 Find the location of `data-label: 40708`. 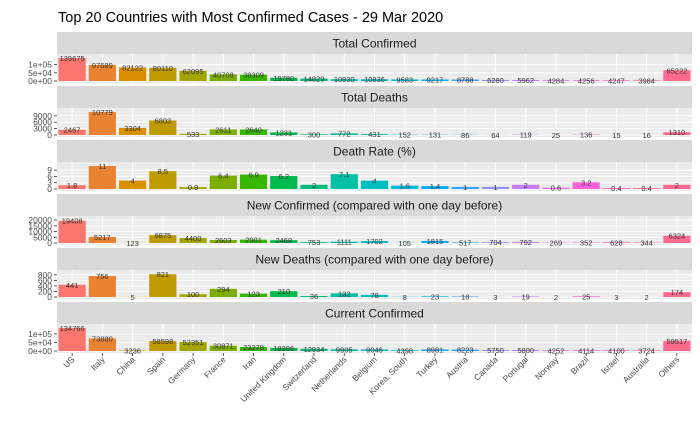

data-label: 40708 is located at coordinates (223, 74).